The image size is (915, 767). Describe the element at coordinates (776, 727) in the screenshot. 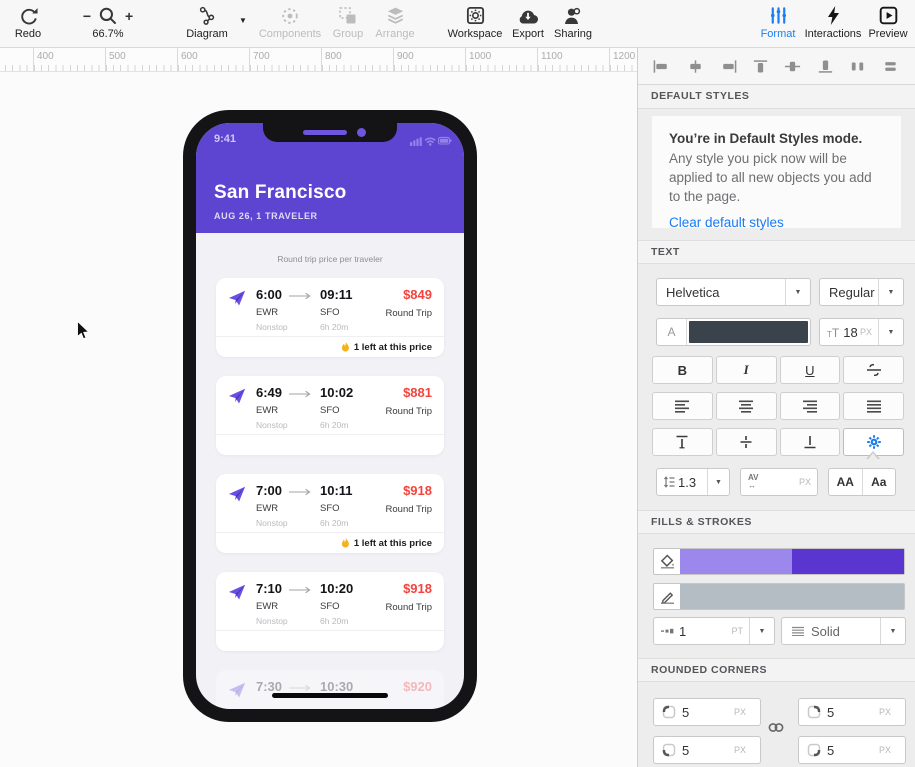

I see `link-corners-icon` at that location.